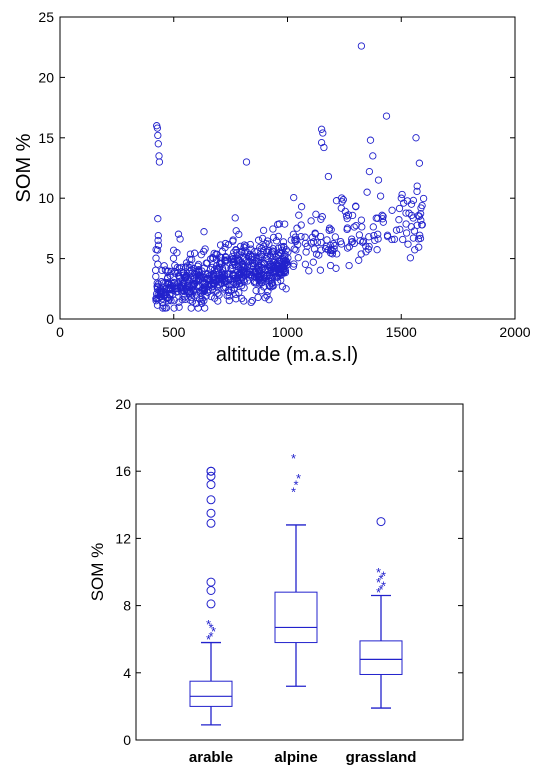 Image resolution: width=544 pixels, height=766 pixels. What do you see at coordinates (127, 673) in the screenshot?
I see `box-y-tick-label: 4` at bounding box center [127, 673].